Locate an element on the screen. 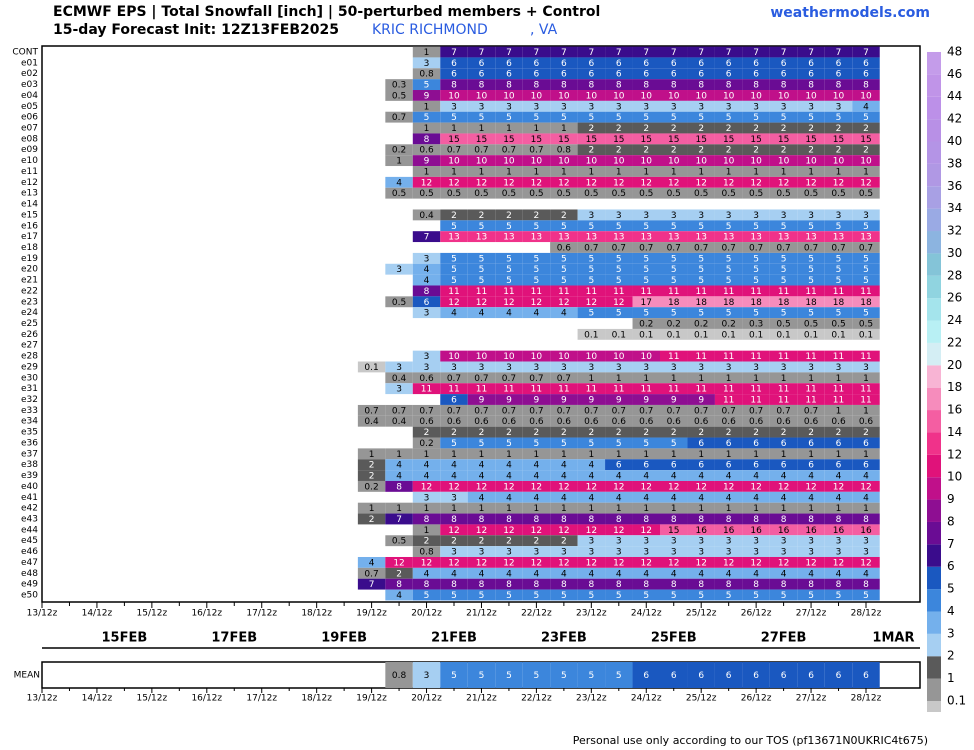 The width and height of the screenshot is (974, 750). cell-label: 16 is located at coordinates (729, 531).